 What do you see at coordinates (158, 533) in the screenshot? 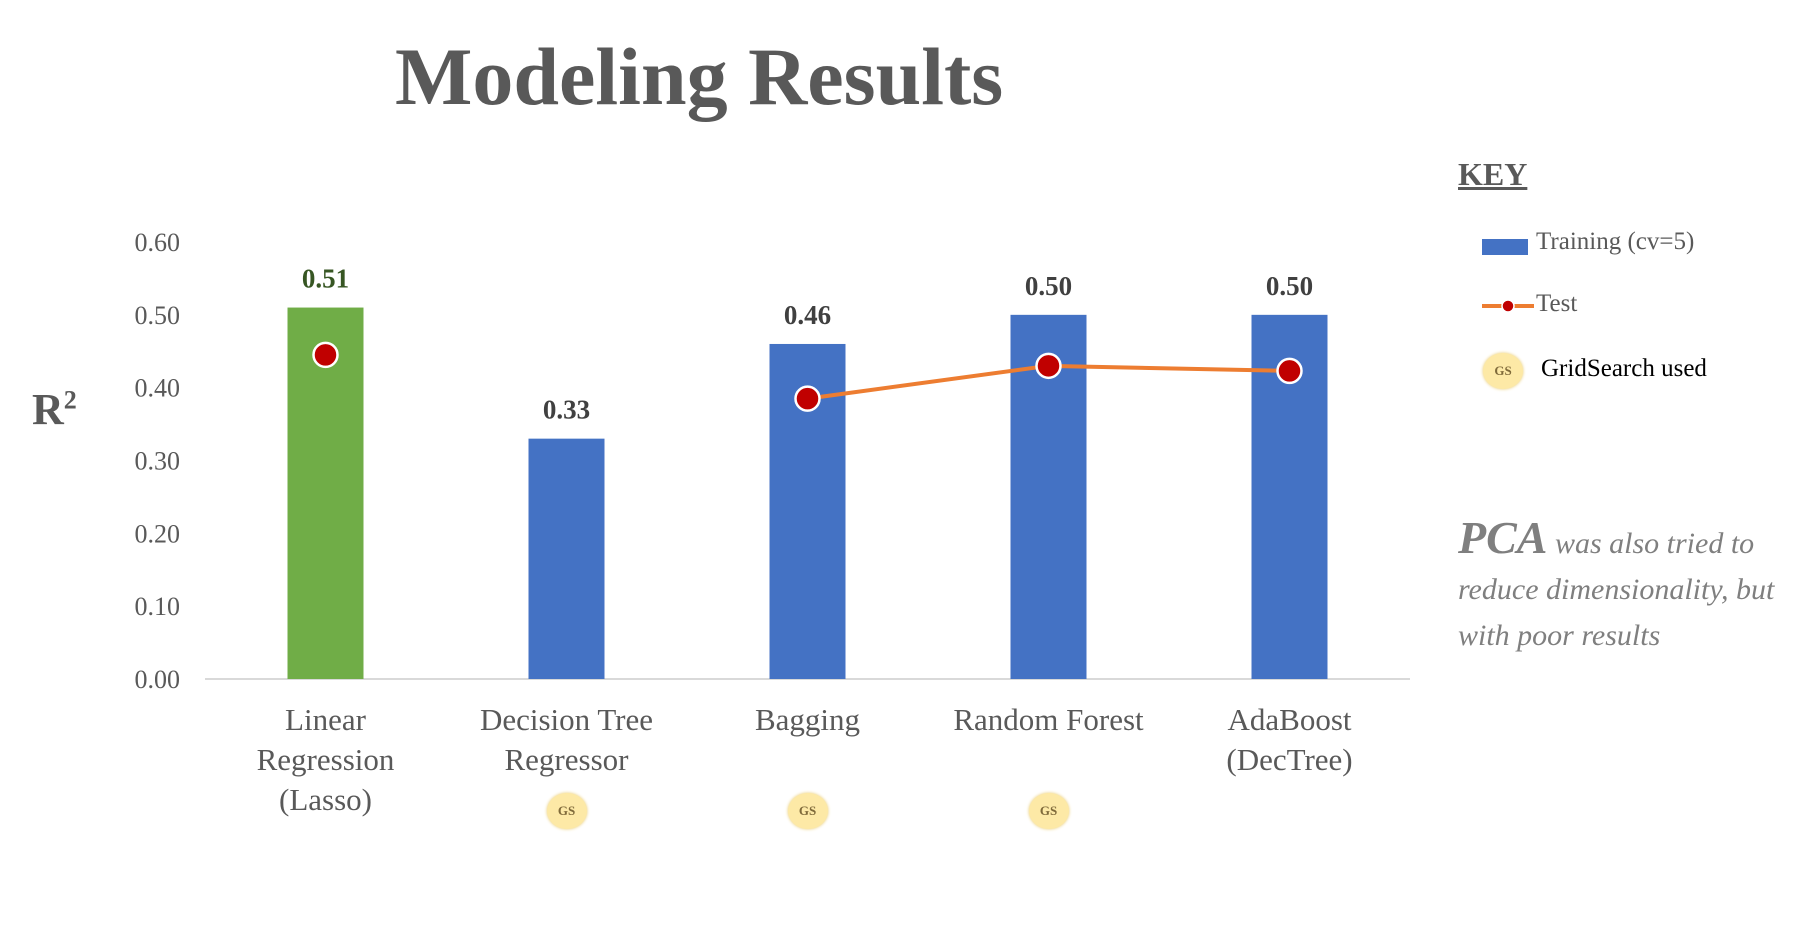
I see `y-tick-label: 0.20` at bounding box center [158, 533].